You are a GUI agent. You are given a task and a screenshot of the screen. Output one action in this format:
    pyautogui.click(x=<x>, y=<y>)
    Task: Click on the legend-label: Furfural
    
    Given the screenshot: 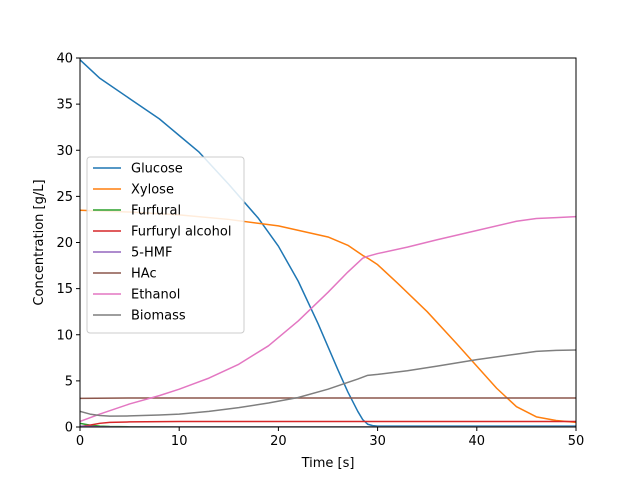 What is the action you would take?
    pyautogui.click(x=156, y=211)
    